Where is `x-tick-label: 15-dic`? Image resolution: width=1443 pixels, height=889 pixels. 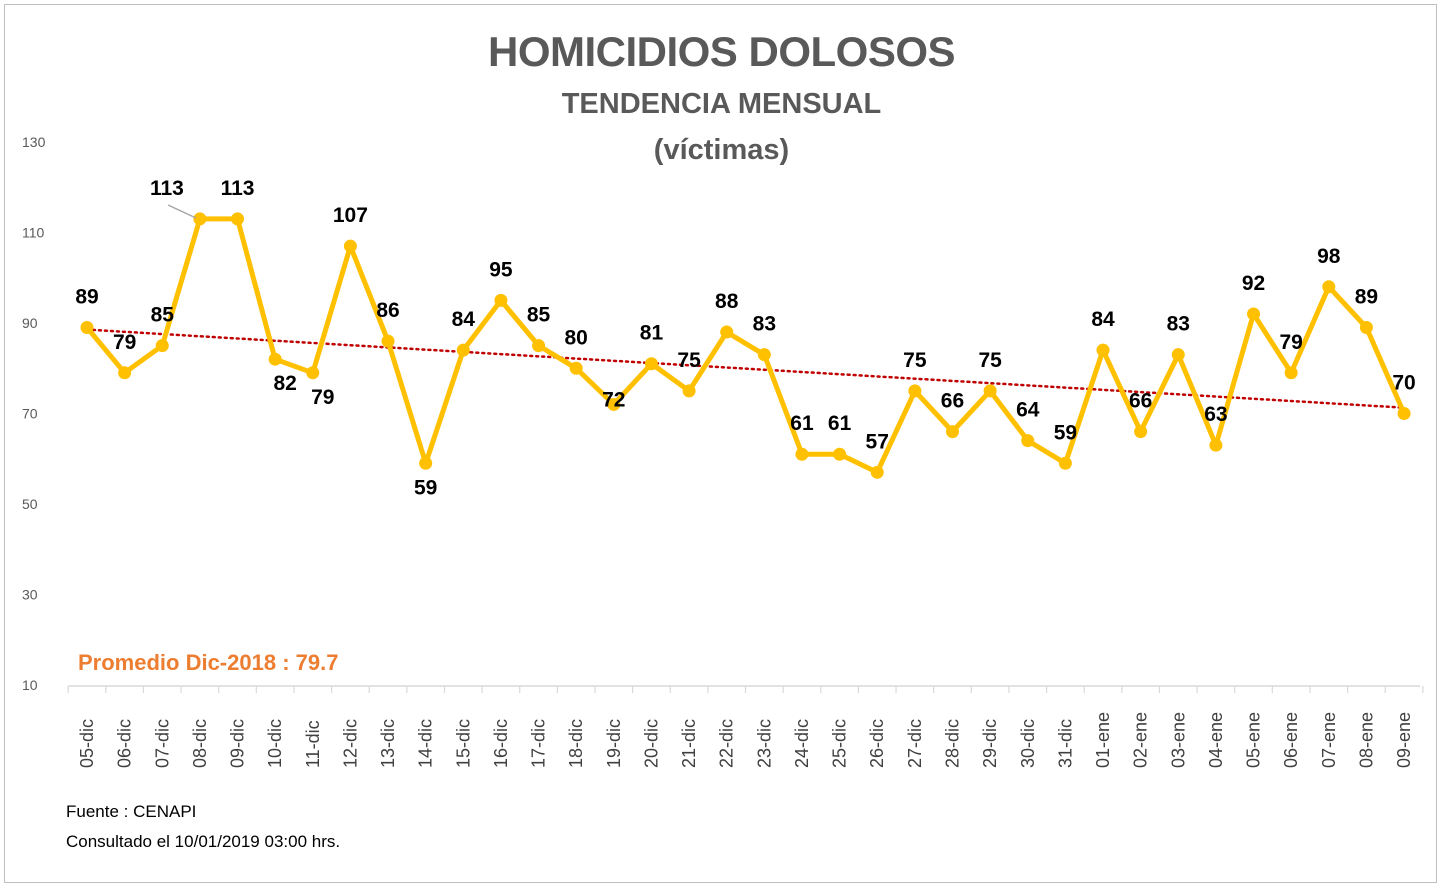 x-tick-label: 15-dic is located at coordinates (463, 743).